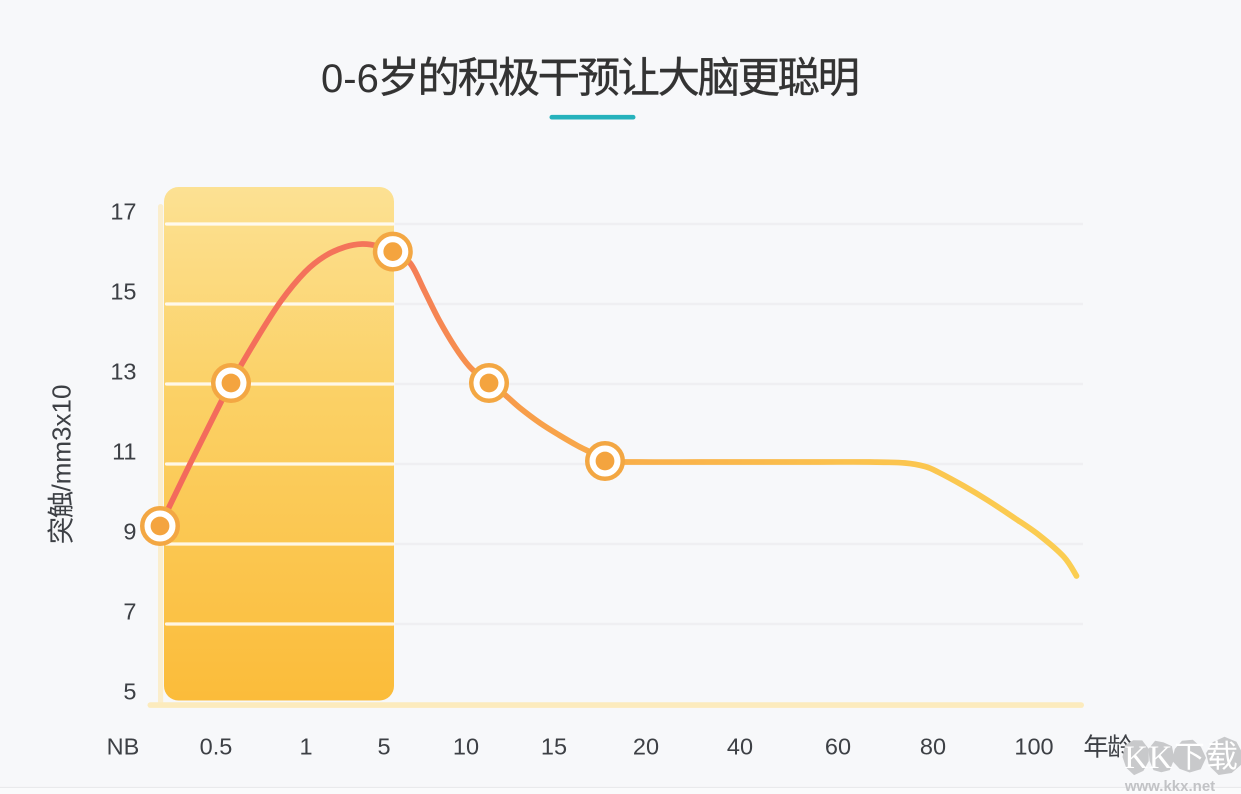 This screenshot has height=794, width=1241. I want to click on svg-text: 11, so click(124, 452).